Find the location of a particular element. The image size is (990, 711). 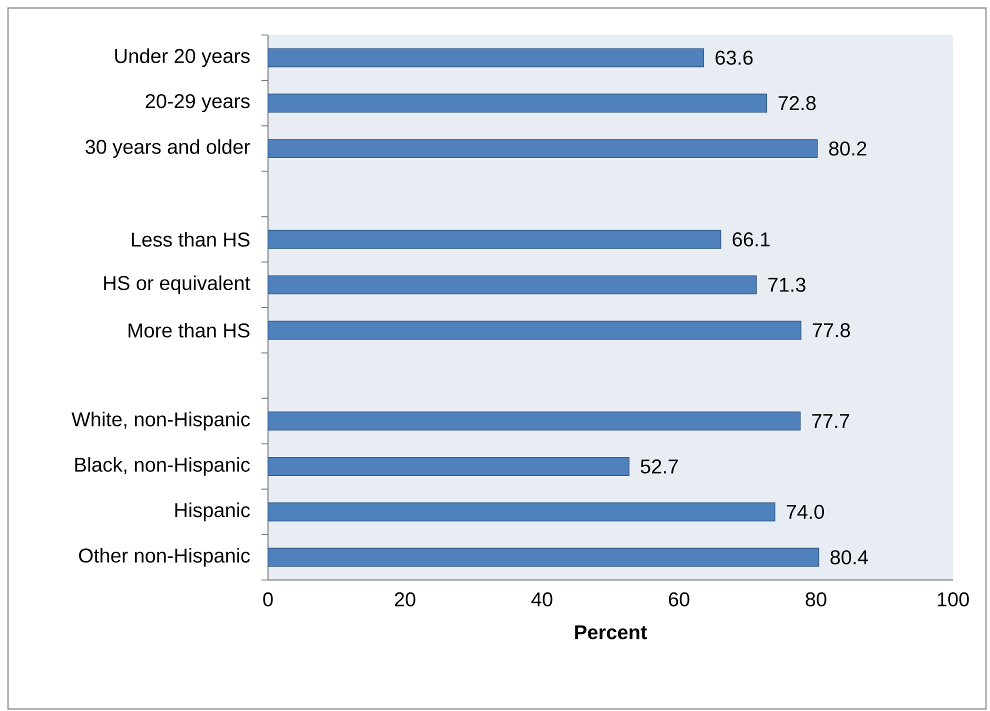

x-tick-label: 100 is located at coordinates (953, 599).